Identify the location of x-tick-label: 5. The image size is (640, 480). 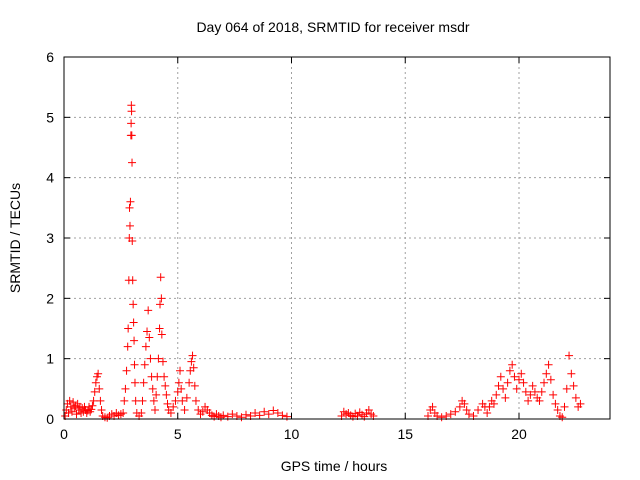
(178, 434).